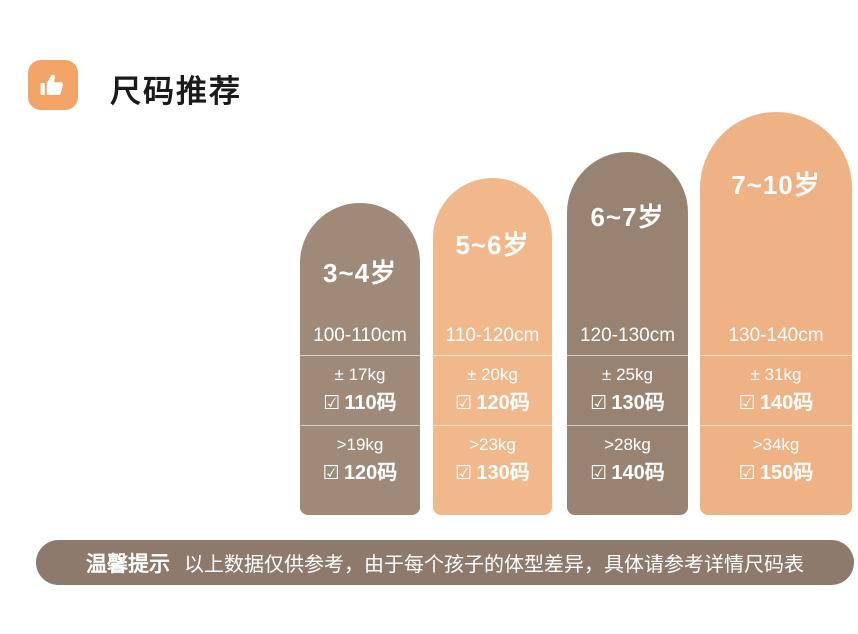 Image resolution: width=858 pixels, height=634 pixels. Describe the element at coordinates (492, 335) in the screenshot. I see `height-range: 110-120cm` at that location.